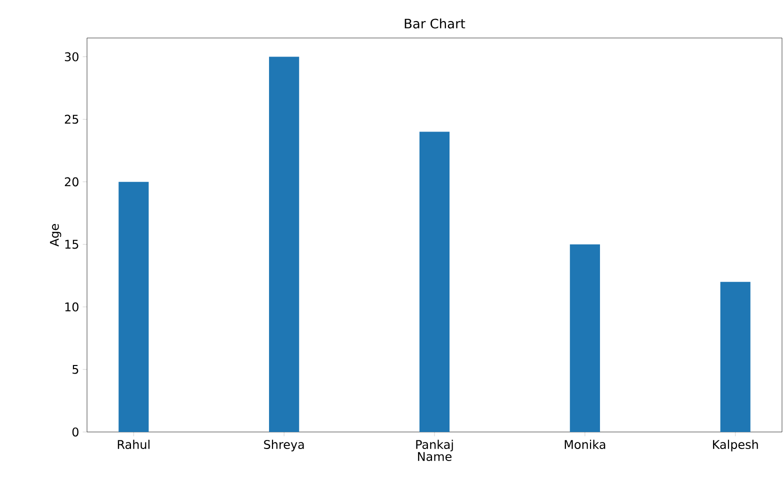 This screenshot has height=486, width=784. What do you see at coordinates (735, 446) in the screenshot?
I see `x-tick-label: Kalpesh` at bounding box center [735, 446].